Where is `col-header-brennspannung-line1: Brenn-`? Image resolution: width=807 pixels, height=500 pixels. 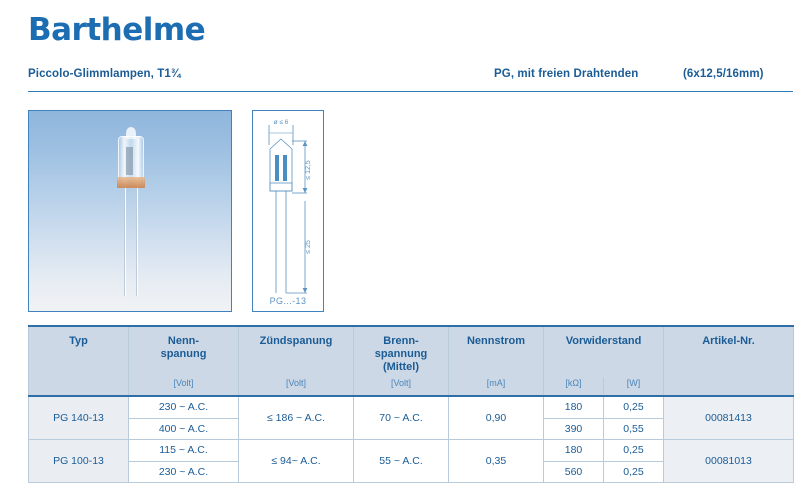 col-header-brennspannung-line1: Brenn- is located at coordinates (401, 341).